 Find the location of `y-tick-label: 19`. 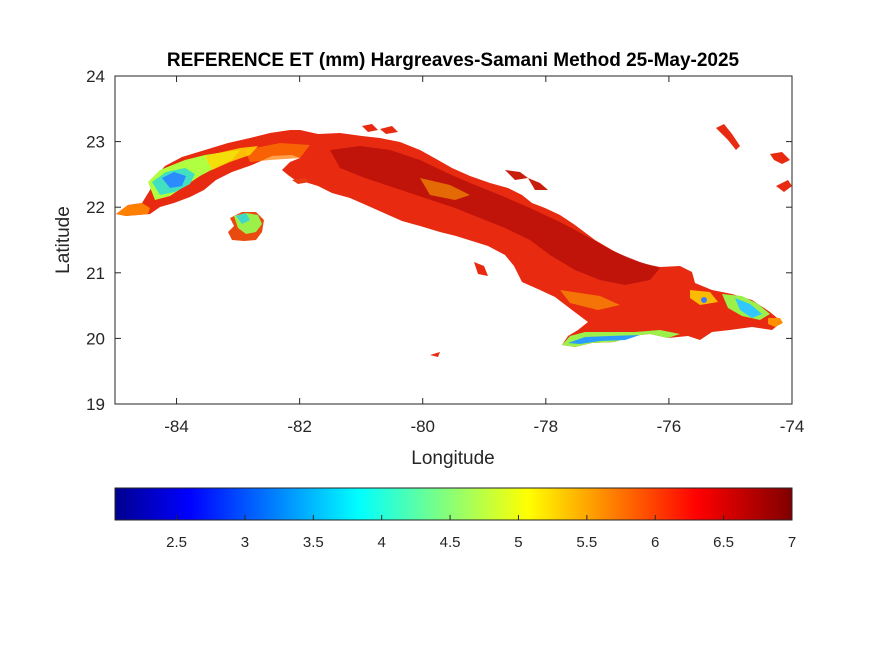

y-tick-label: 19 is located at coordinates (95, 404).